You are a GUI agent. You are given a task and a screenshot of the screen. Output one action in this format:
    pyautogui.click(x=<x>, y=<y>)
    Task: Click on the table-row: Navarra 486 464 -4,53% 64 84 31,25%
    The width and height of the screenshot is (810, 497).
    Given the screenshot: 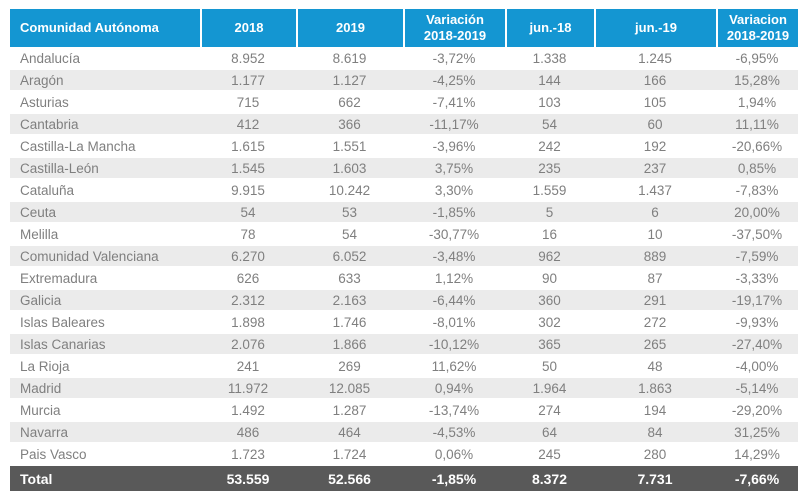 What is the action you would take?
    pyautogui.click(x=404, y=433)
    